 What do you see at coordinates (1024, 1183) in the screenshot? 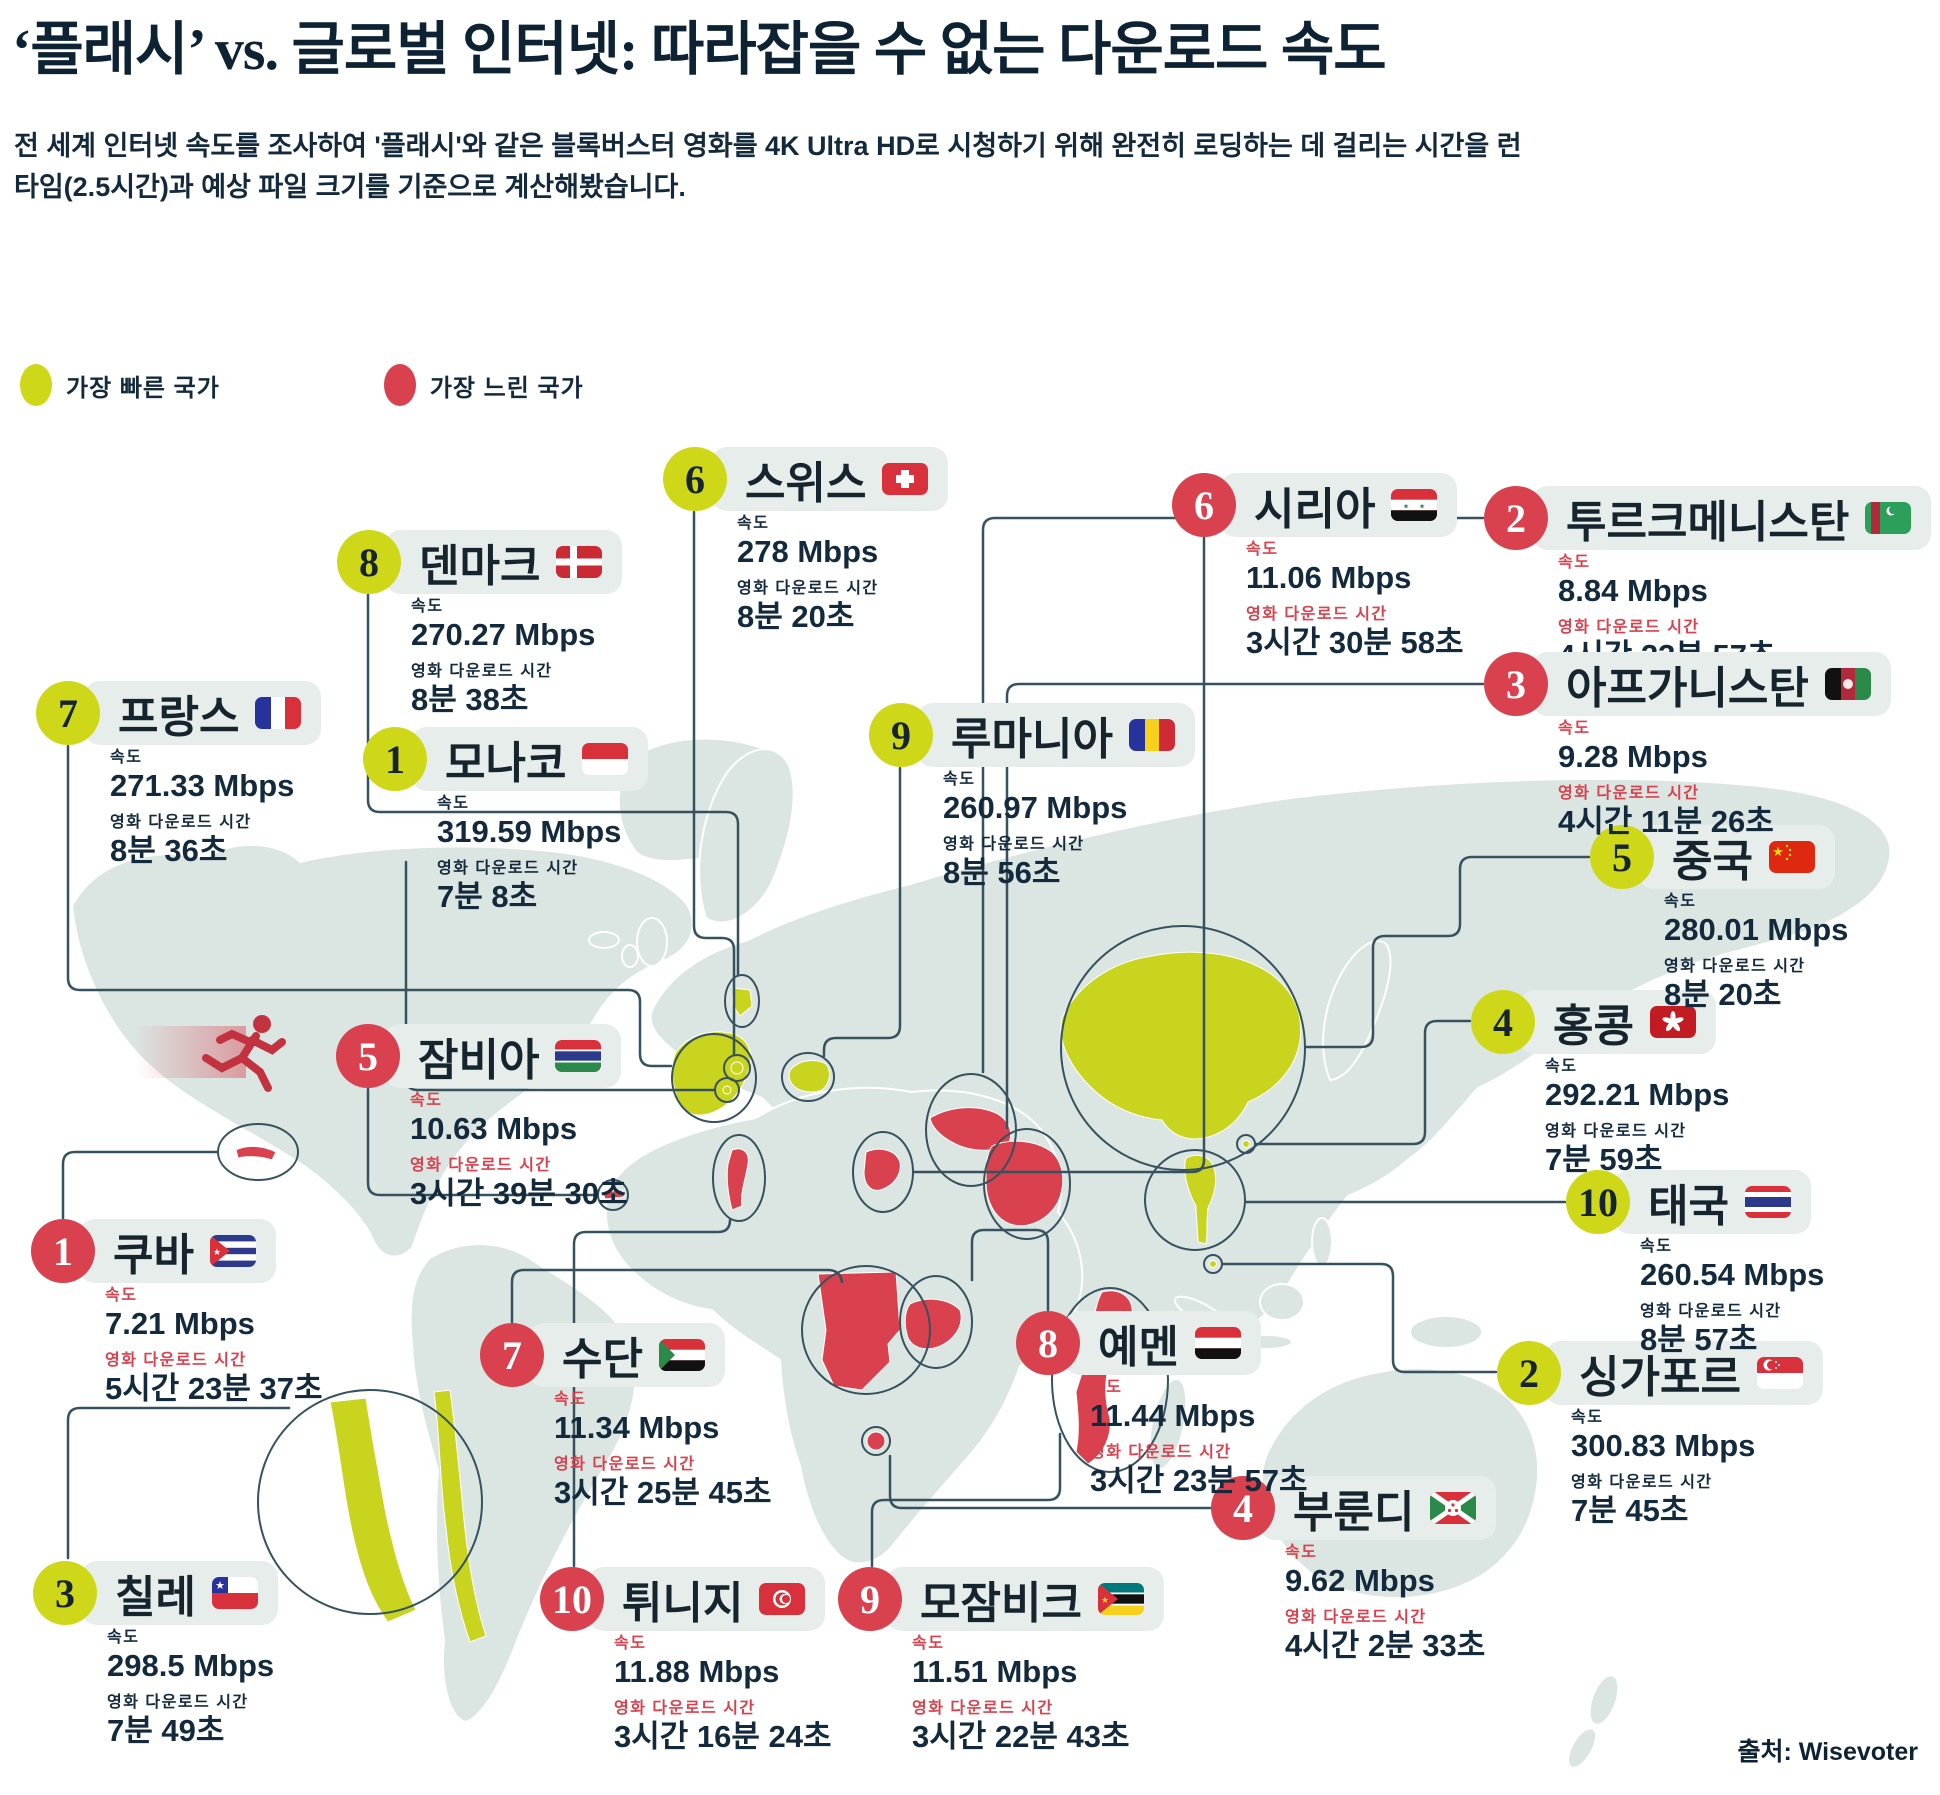
I see `map-country-afghanistan` at bounding box center [1024, 1183].